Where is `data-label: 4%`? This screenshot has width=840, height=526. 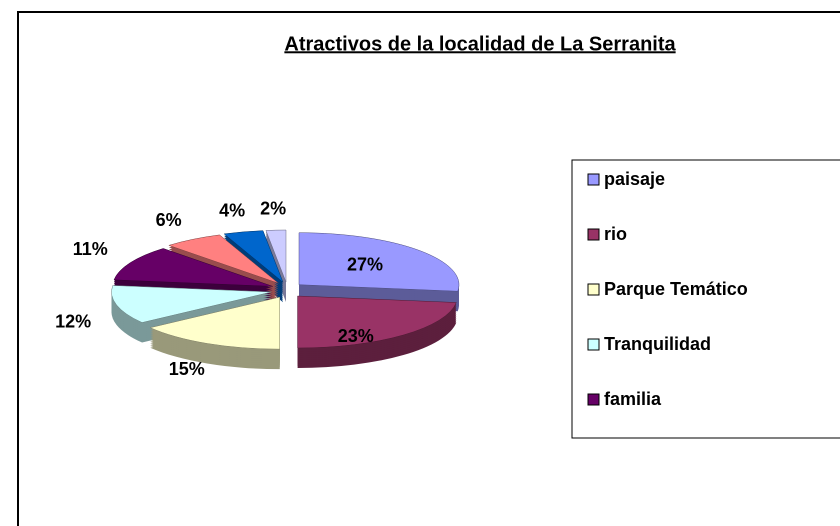
data-label: 4% is located at coordinates (232, 211).